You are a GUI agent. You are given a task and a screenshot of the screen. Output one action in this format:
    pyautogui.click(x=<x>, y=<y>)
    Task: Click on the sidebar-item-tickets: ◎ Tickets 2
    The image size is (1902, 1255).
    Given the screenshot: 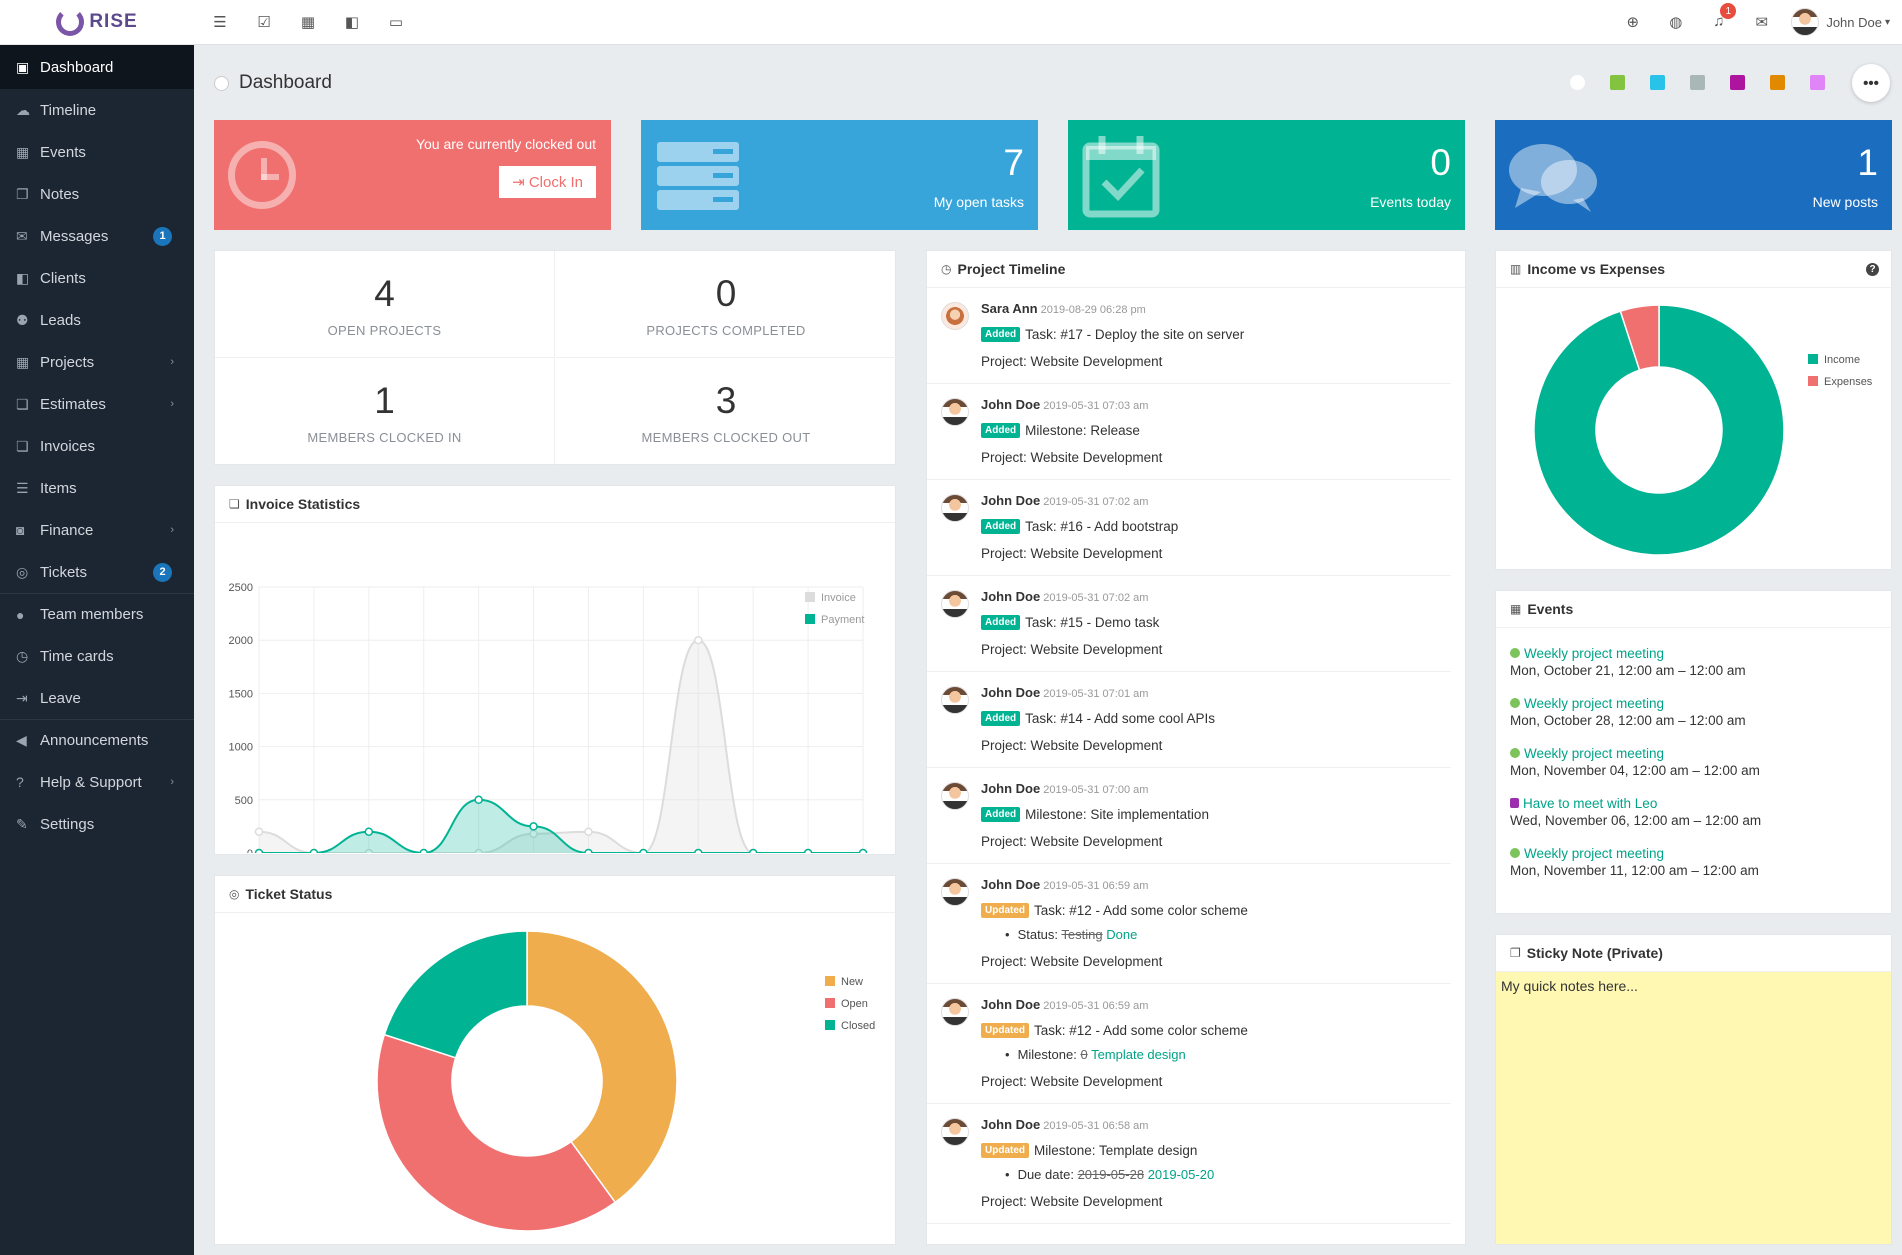 What is the action you would take?
    pyautogui.click(x=97, y=572)
    